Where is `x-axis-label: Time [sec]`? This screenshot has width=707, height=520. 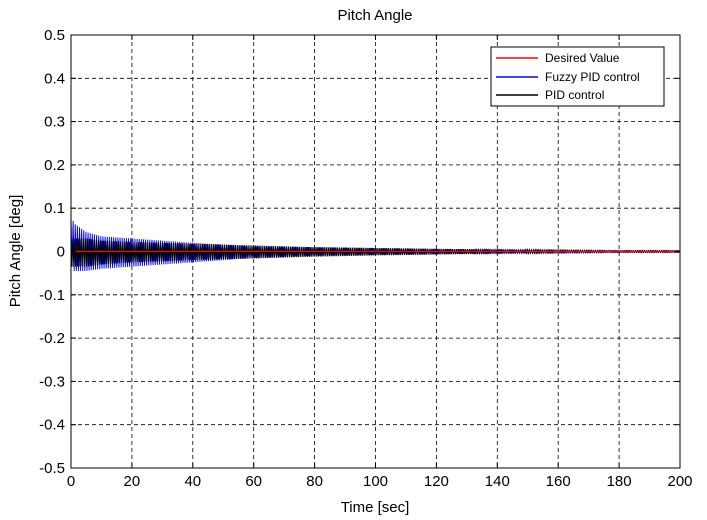 x-axis-label: Time [sec] is located at coordinates (375, 507).